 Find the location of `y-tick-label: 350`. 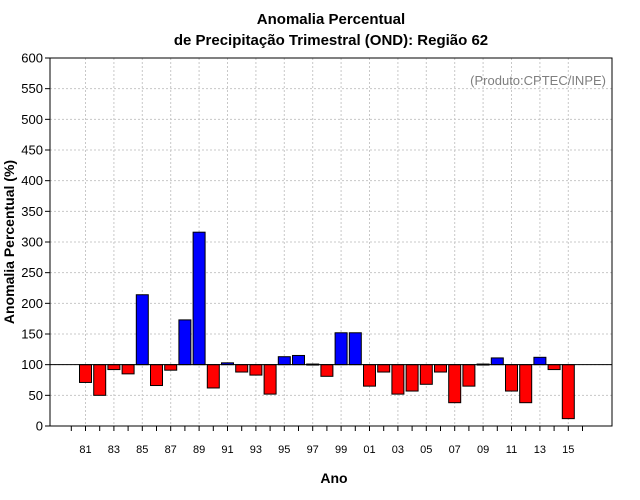

y-tick-label: 350 is located at coordinates (32, 211).